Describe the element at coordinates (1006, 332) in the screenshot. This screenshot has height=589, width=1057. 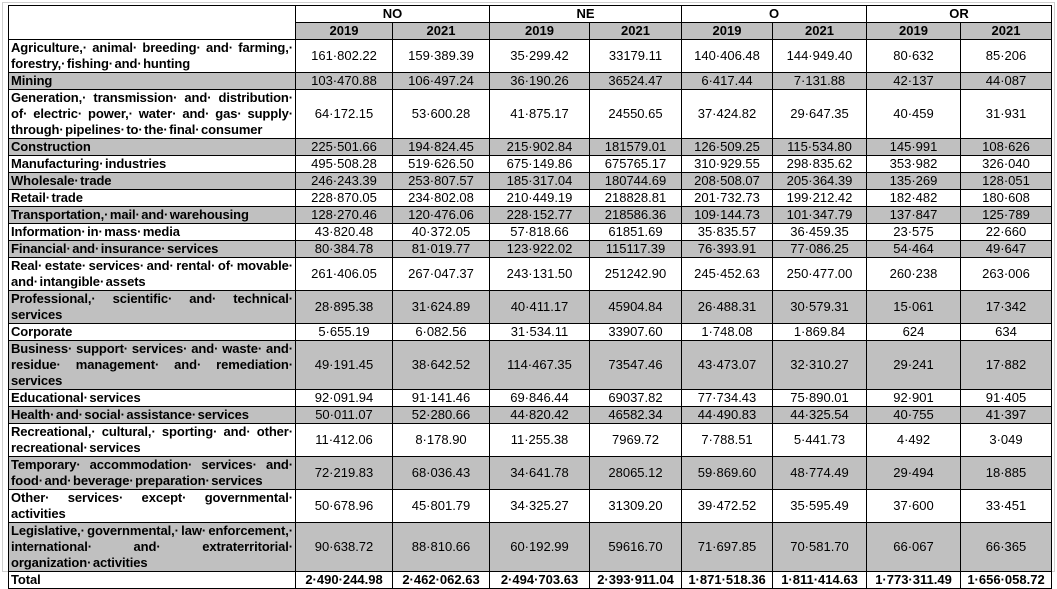
I see `value-cell: 634` at that location.